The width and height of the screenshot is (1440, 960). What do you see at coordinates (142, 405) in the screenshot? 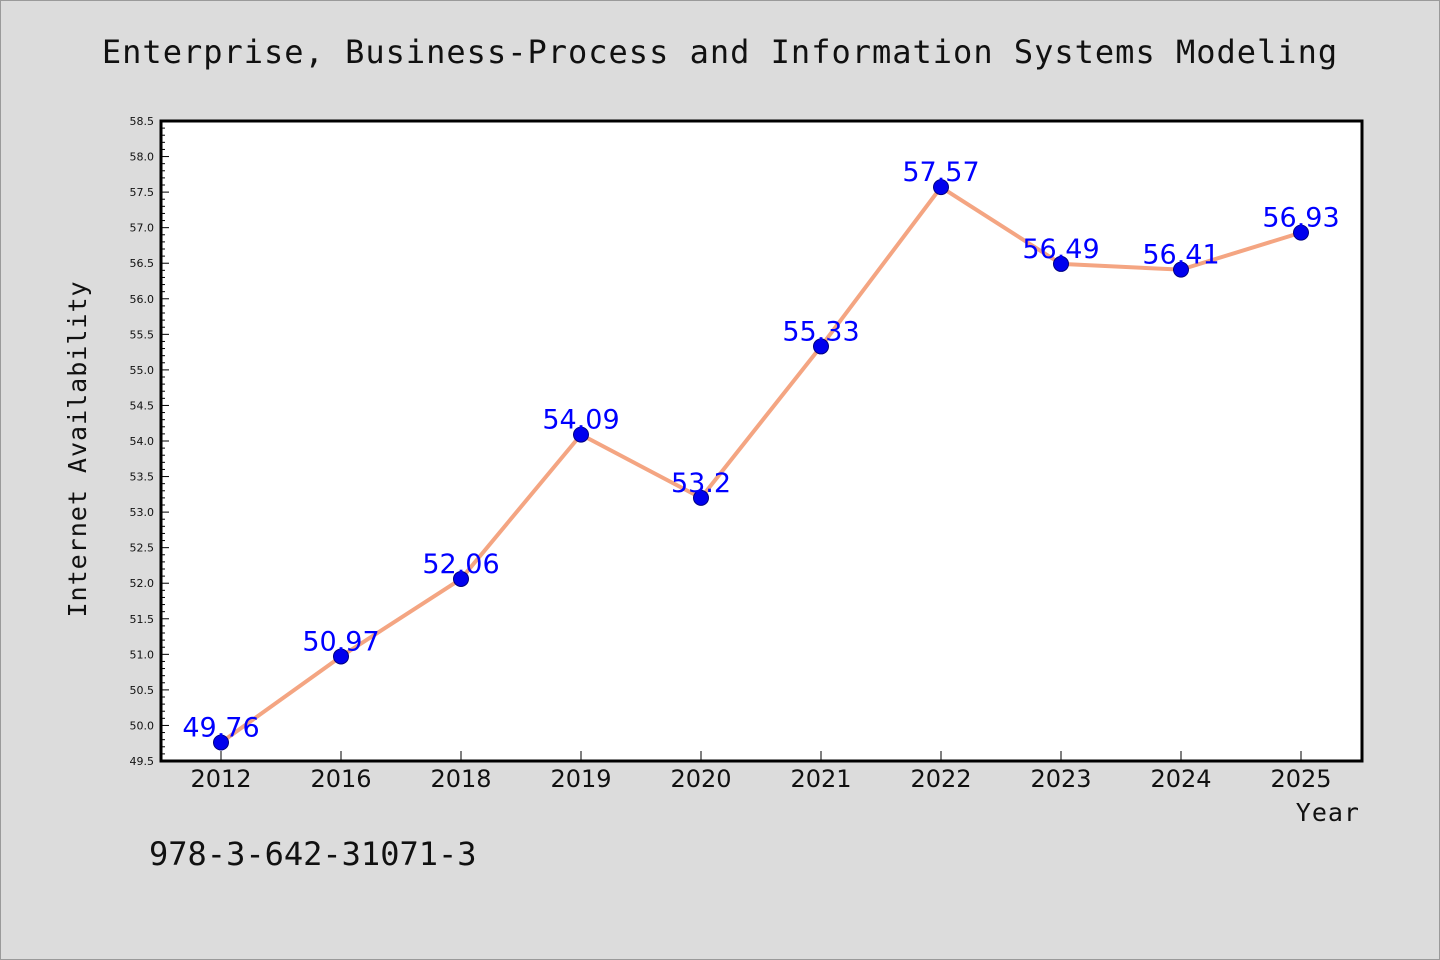
I see `y-tick-label: 54.5` at bounding box center [142, 405].